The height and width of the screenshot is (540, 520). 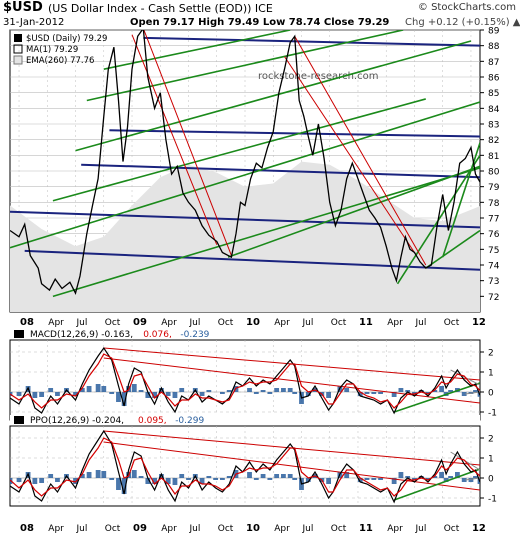 What do you see at coordinates (18, 38) in the screenshot?
I see `legend-swatch-price` at bounding box center [18, 38].